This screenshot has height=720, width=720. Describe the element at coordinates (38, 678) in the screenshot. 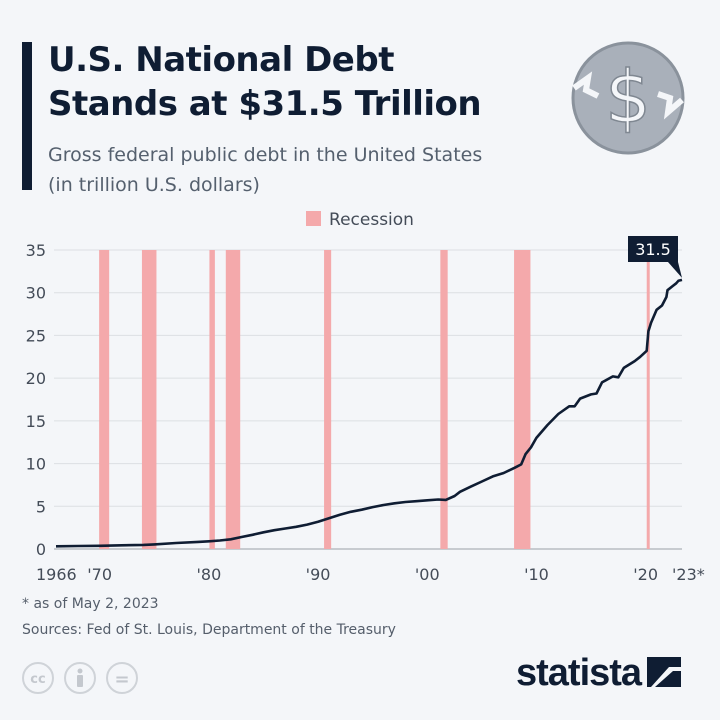

I see `cc-icon: cc` at that location.